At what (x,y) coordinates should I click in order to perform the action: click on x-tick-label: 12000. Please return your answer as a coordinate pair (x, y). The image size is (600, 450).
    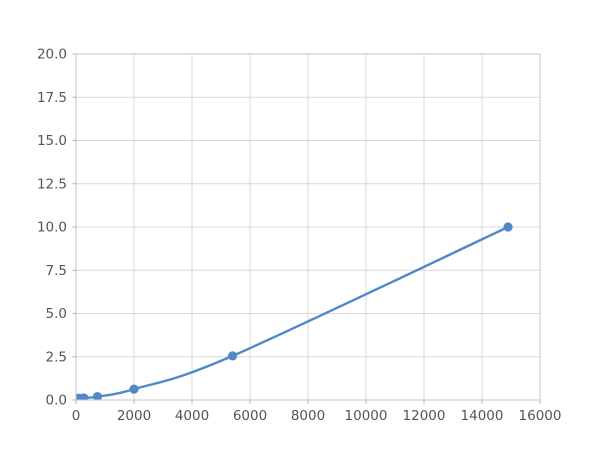
    Looking at the image, I should click on (424, 416).